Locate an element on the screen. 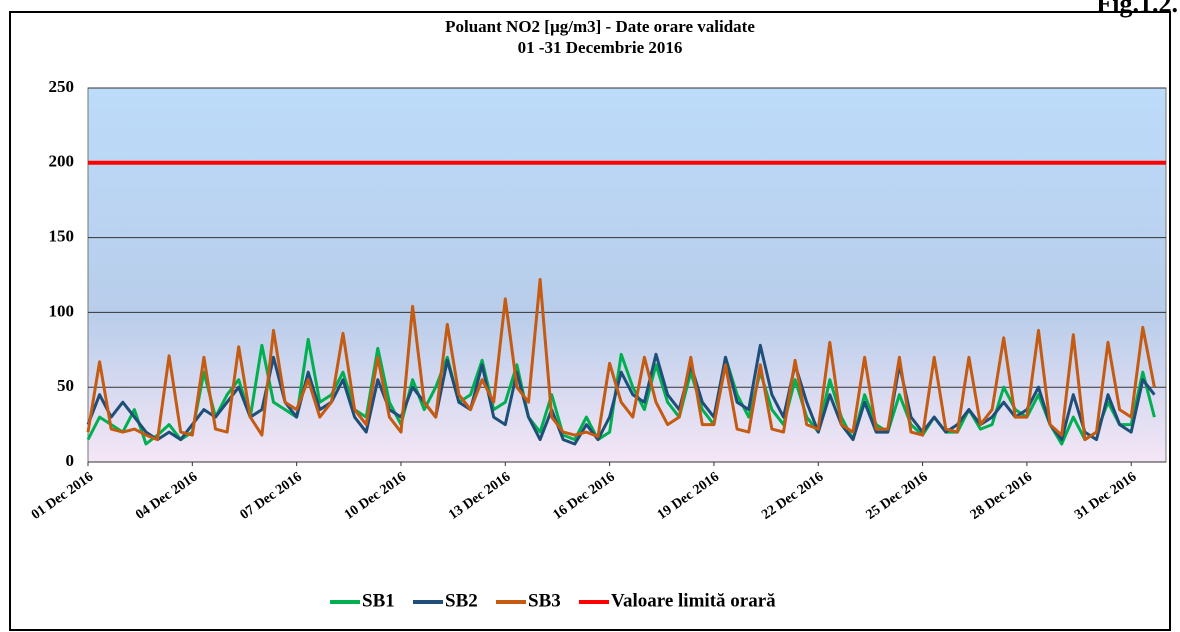 The width and height of the screenshot is (1180, 632). legend-label: Valoare limită orară is located at coordinates (693, 600).